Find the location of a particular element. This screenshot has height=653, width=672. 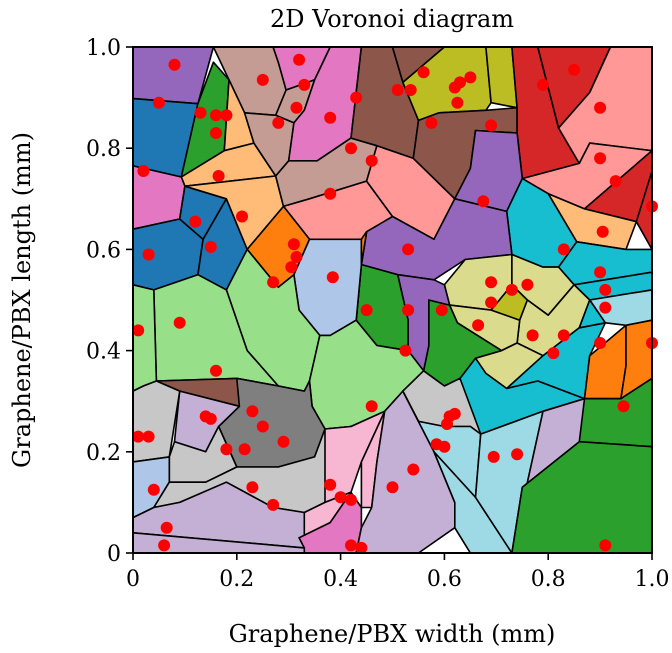

y-axis-label: Graphene/PBX length (mm) is located at coordinates (22, 300).